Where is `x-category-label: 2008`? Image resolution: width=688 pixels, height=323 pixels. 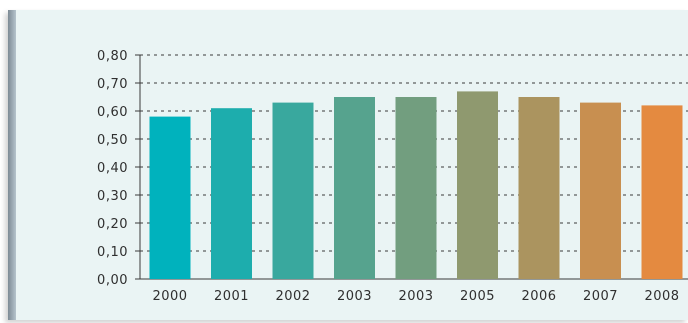 x-category-label: 2008 is located at coordinates (661, 296).